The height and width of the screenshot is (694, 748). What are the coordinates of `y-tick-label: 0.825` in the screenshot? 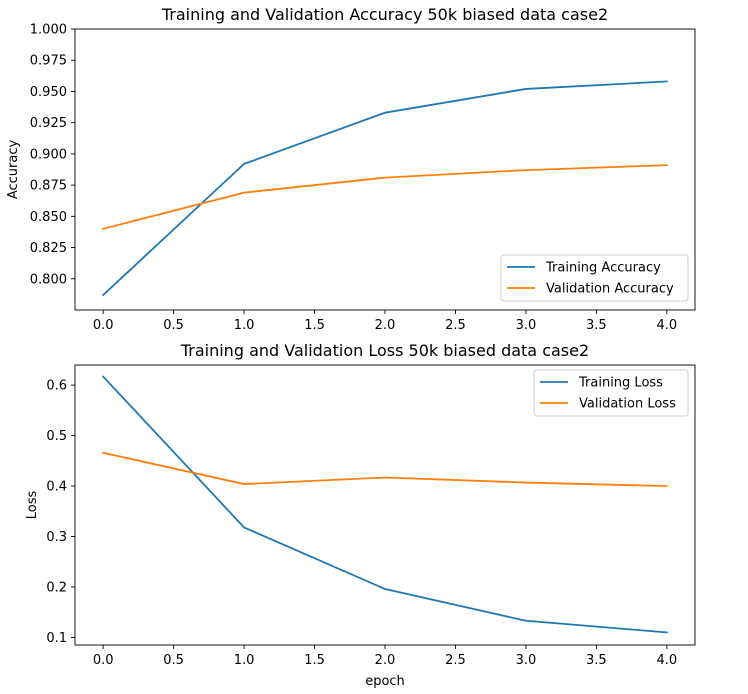 It's located at (48, 248).